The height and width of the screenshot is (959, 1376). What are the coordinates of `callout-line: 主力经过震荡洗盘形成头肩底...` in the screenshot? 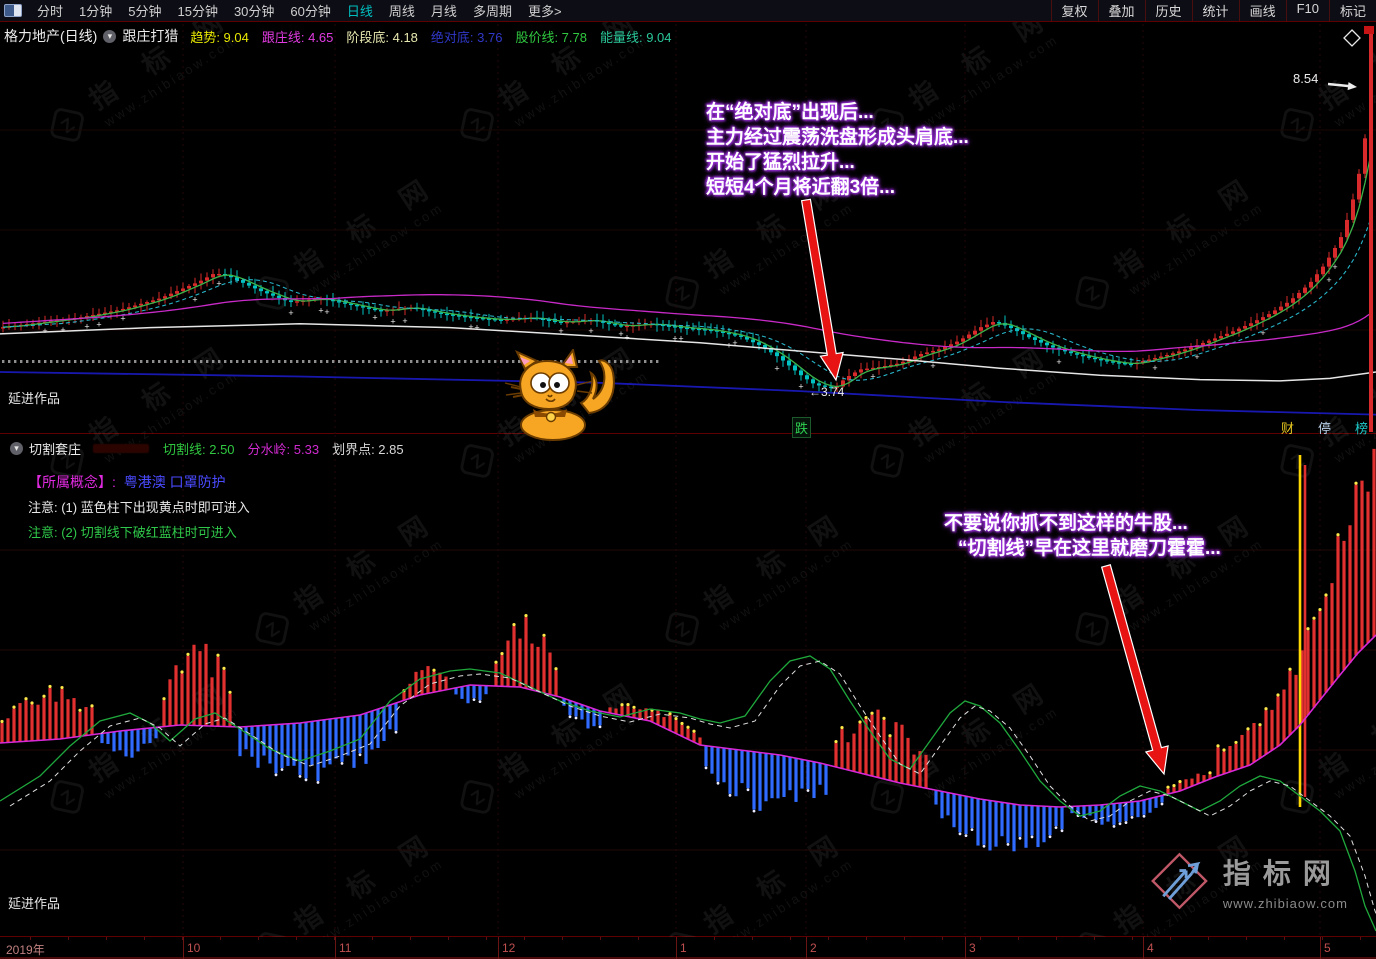 It's located at (837, 137).